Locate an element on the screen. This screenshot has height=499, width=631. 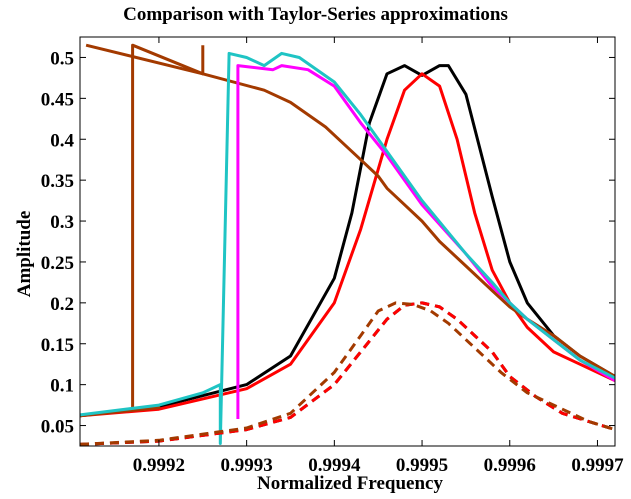
x-tick-label: 0.9997 is located at coordinates (597, 465).